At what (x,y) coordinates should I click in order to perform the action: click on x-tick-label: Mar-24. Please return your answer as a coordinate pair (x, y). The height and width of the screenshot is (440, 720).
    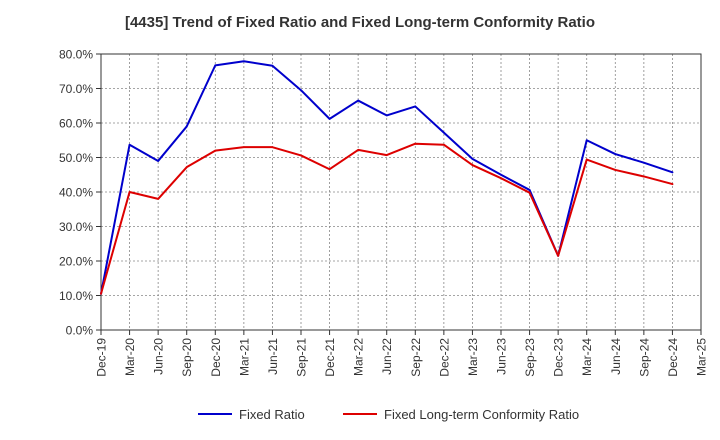
    Looking at the image, I should click on (587, 357).